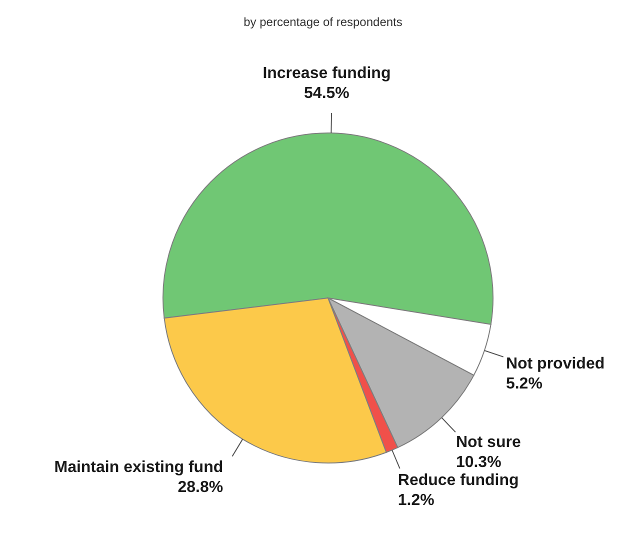 Image resolution: width=644 pixels, height=536 pixels. I want to click on slice-label: Maintain existing fund, so click(139, 467).